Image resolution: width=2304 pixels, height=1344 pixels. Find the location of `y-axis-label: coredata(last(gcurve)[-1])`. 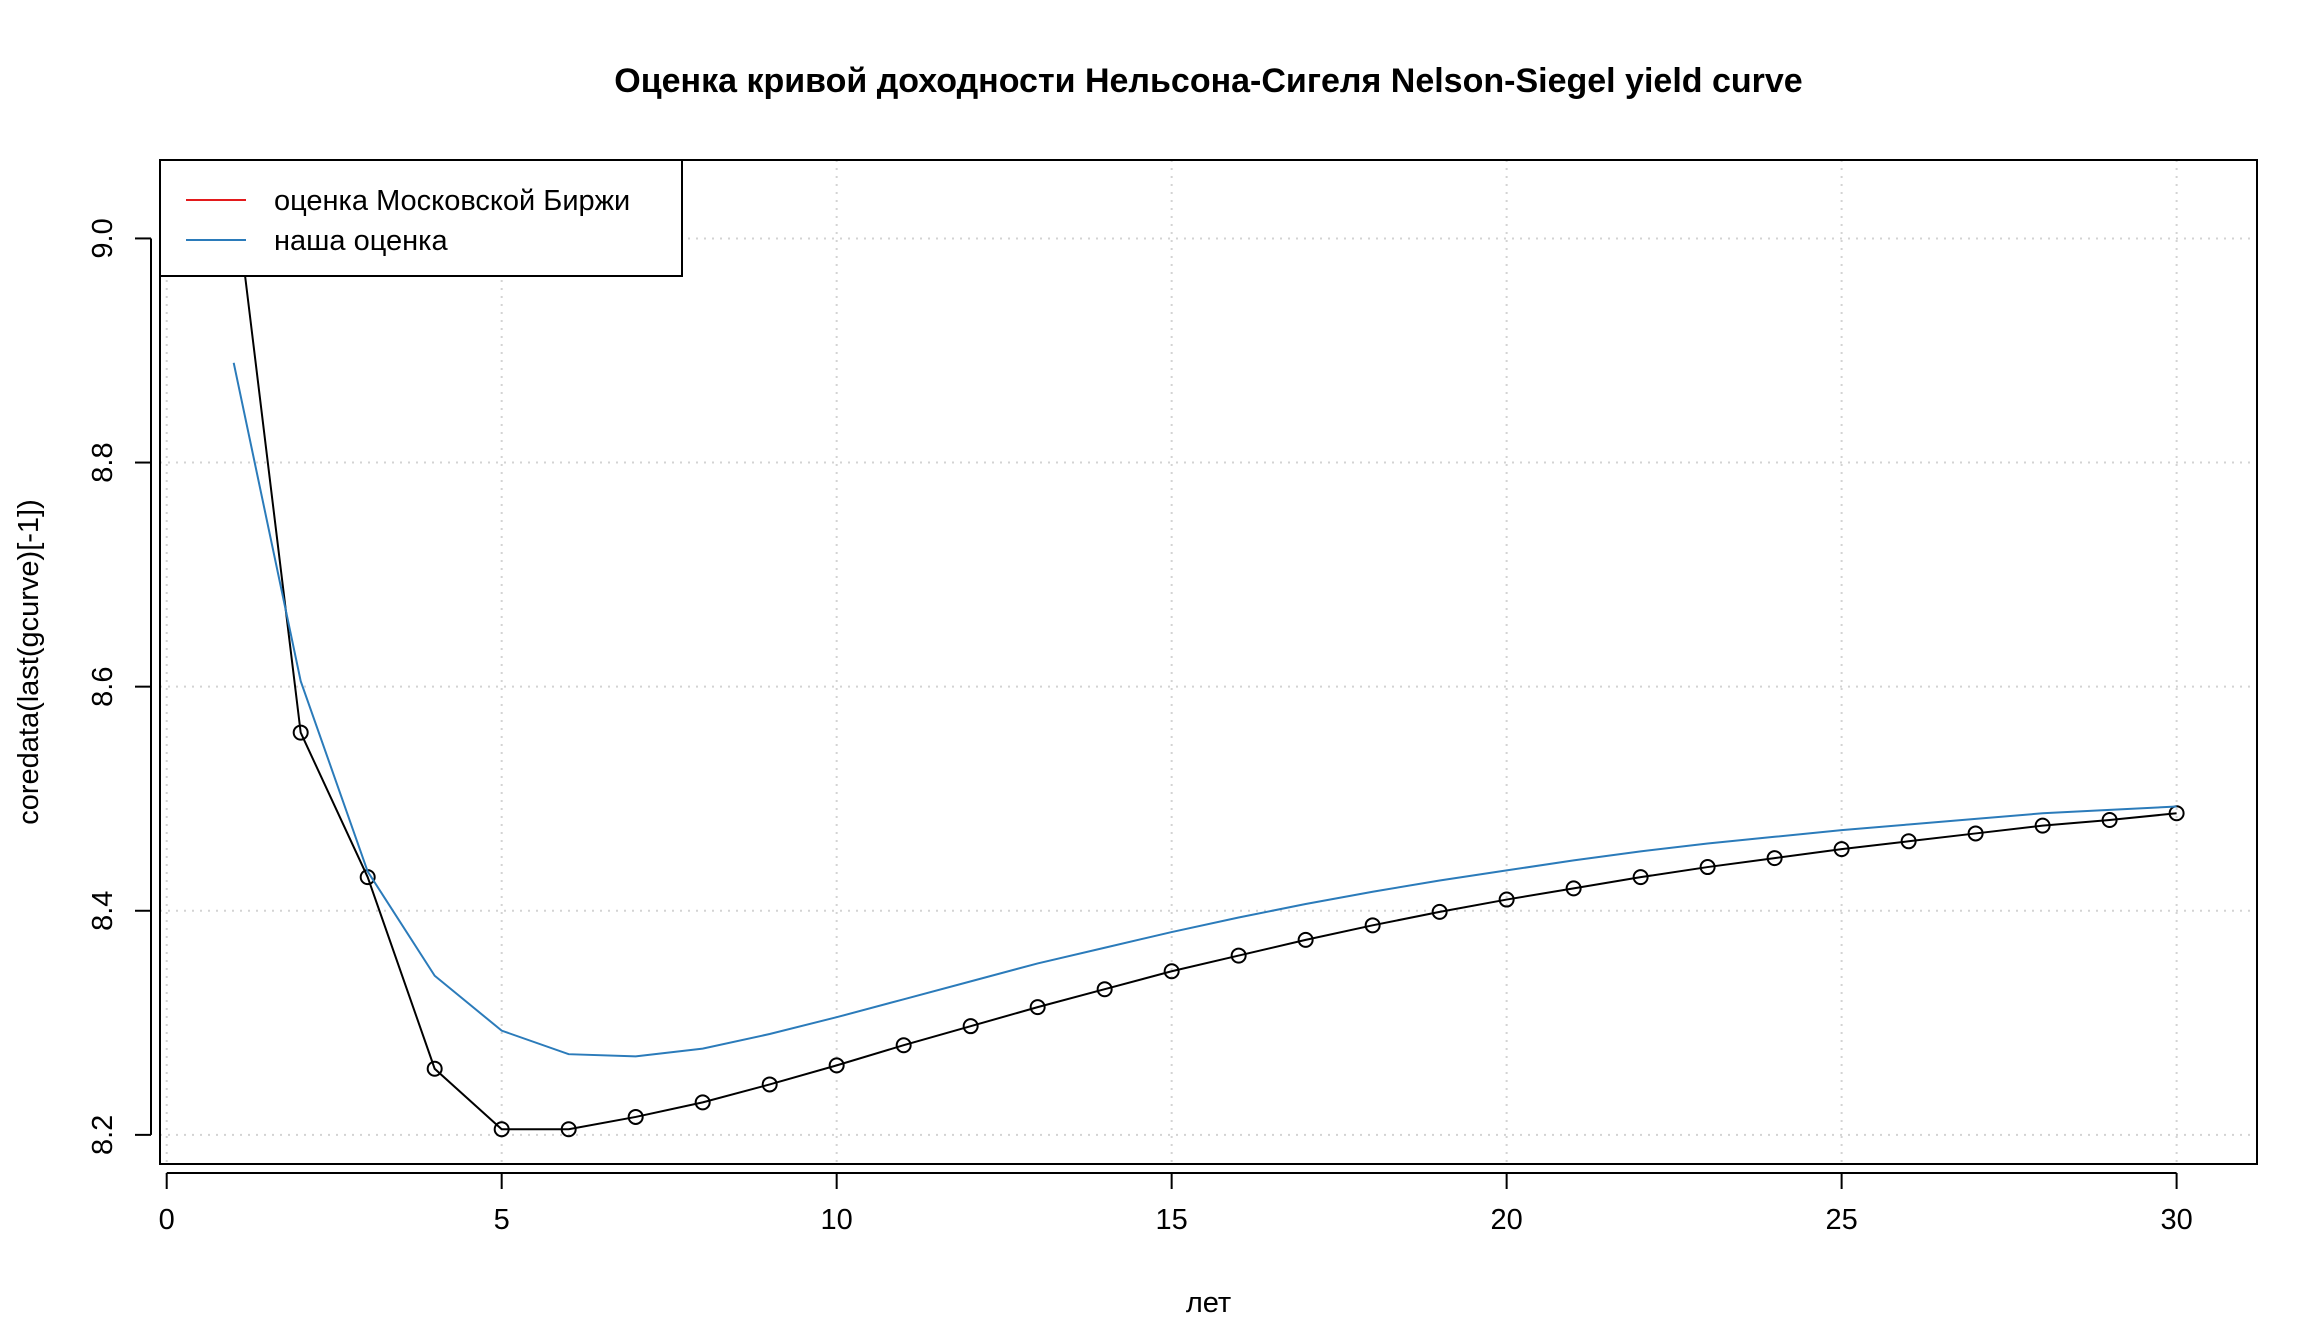

y-axis-label: coredata(last(gcurve)[-1]) is located at coordinates (29, 662).